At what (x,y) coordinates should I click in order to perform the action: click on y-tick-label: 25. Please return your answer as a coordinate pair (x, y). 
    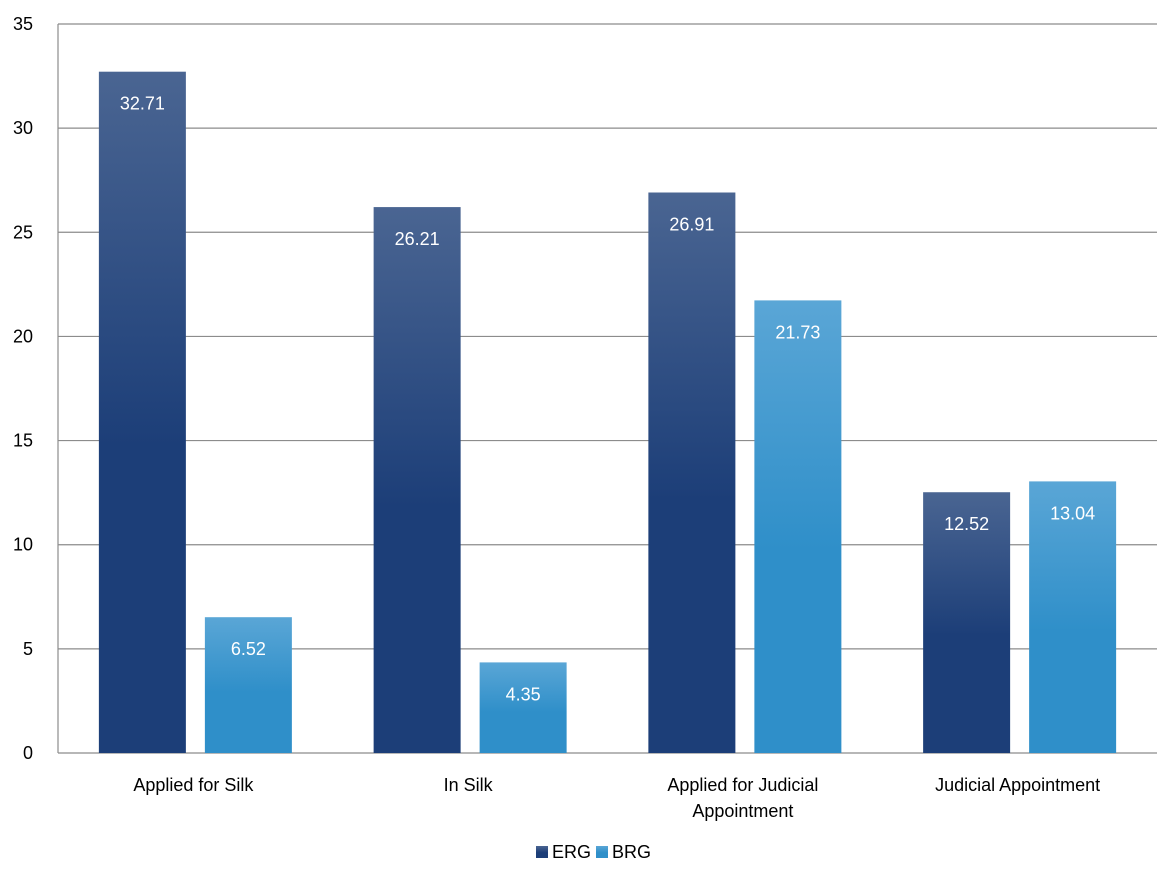
    Looking at the image, I should click on (23, 232).